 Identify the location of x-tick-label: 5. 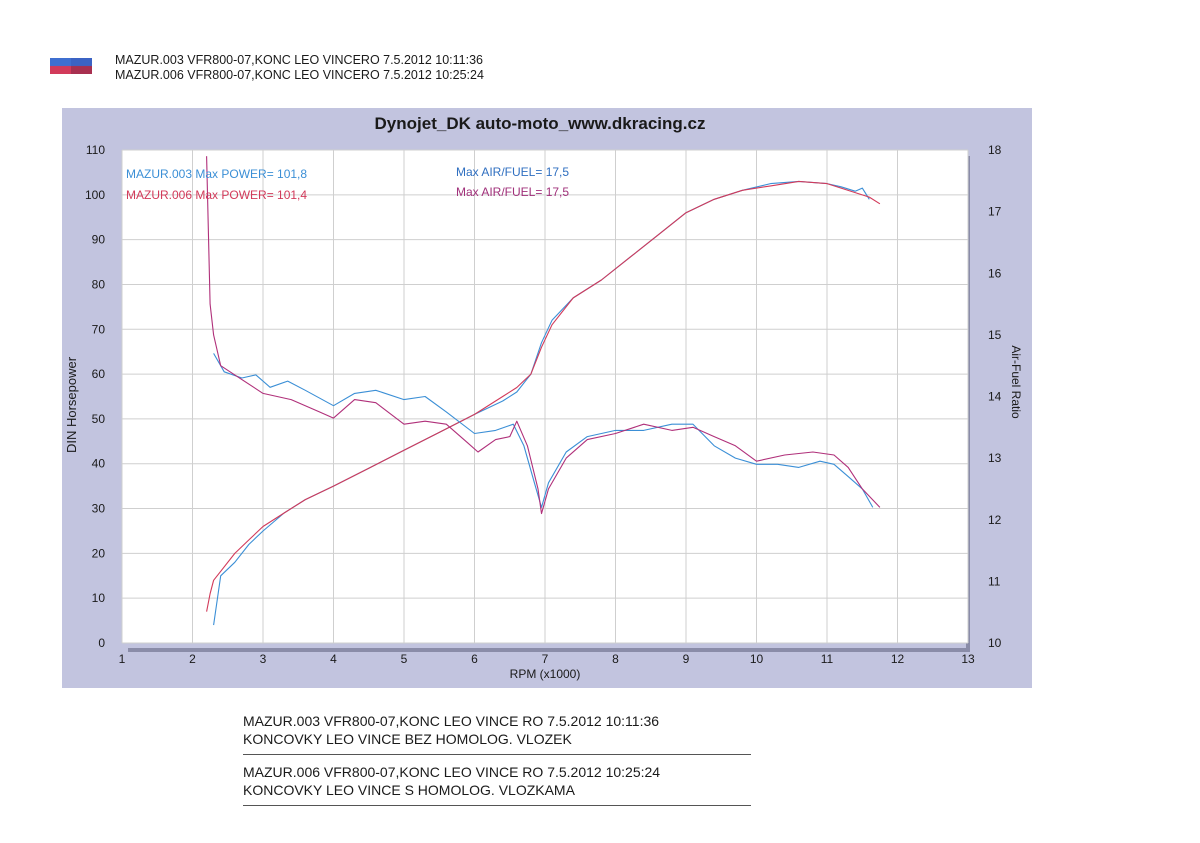
(404, 659).